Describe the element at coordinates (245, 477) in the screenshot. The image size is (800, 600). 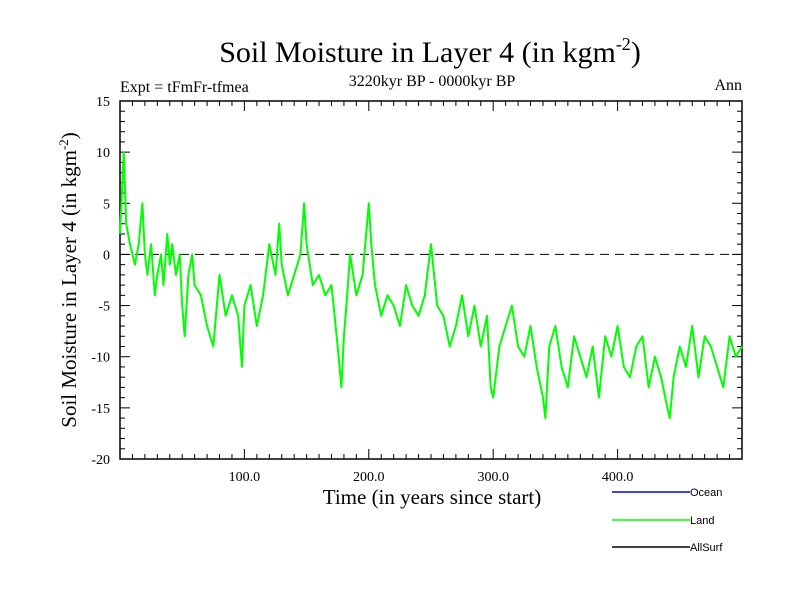
I see `x-tick-label: 100.0` at that location.